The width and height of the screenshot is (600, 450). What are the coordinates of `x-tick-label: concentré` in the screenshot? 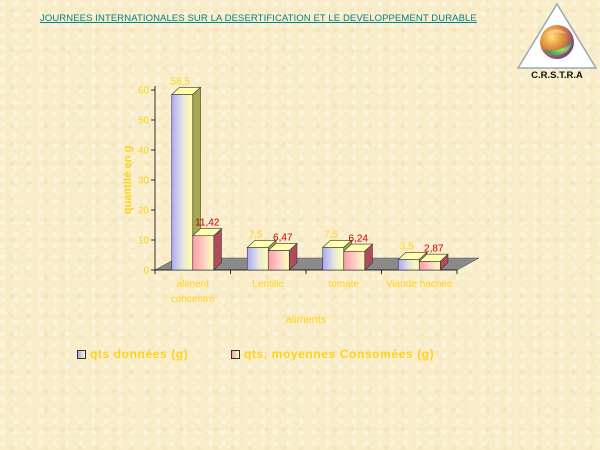 It's located at (193, 299).